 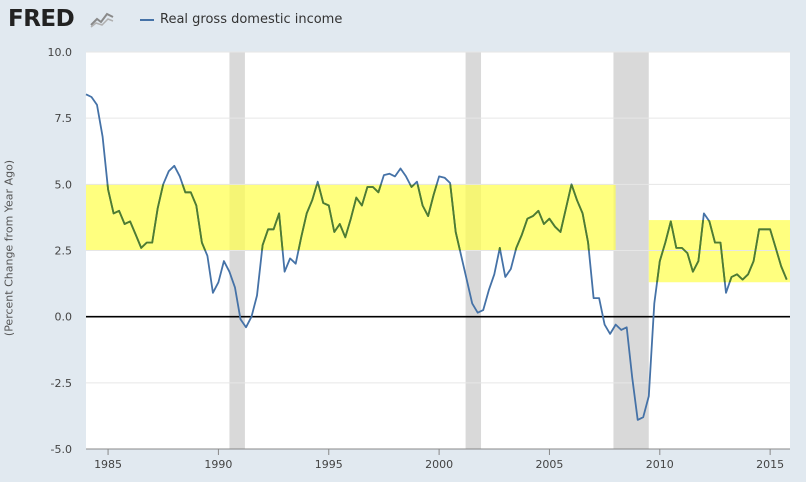 What do you see at coordinates (218, 464) in the screenshot?
I see `x-tick-label-1: 1990` at bounding box center [218, 464].